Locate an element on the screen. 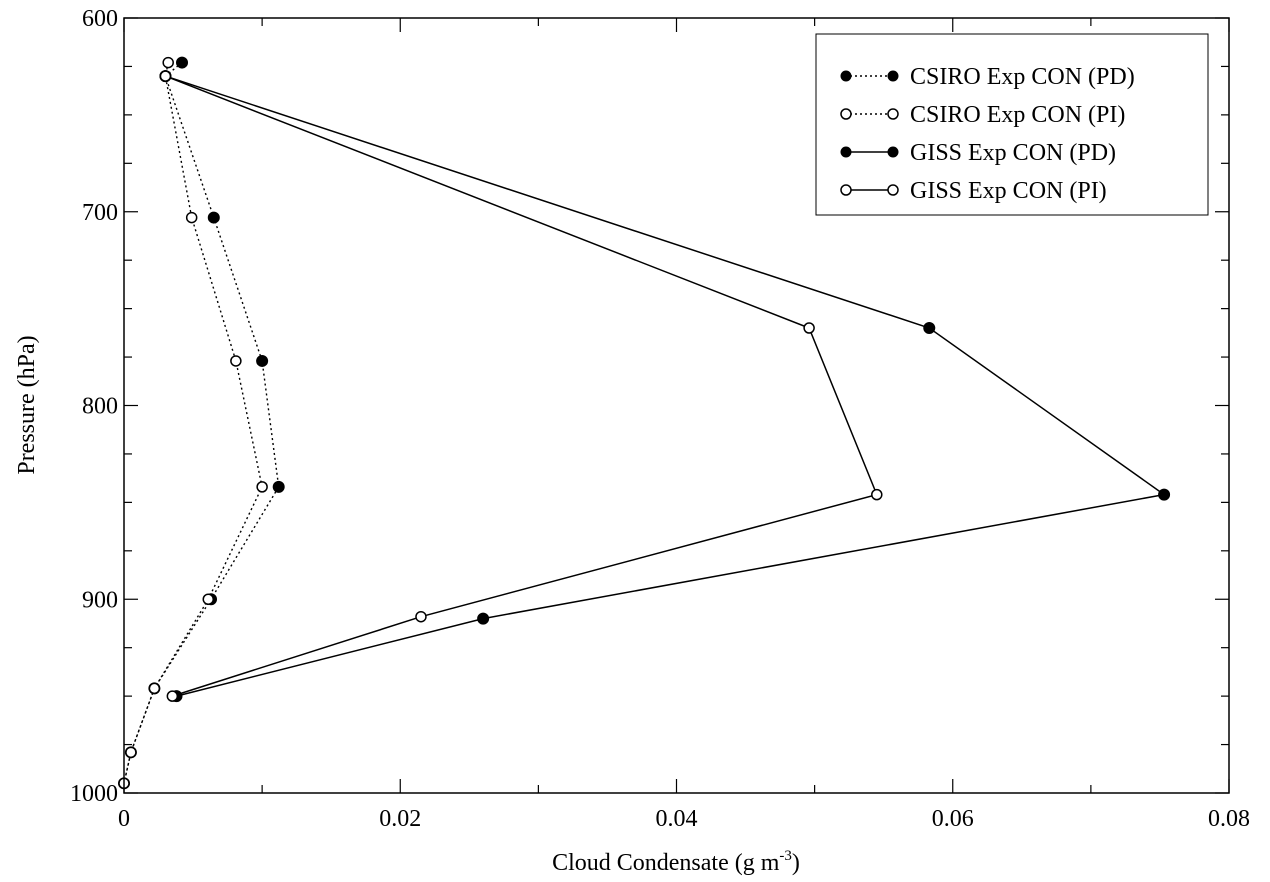 The height and width of the screenshot is (882, 1270). legend-box is located at coordinates (1012, 124).